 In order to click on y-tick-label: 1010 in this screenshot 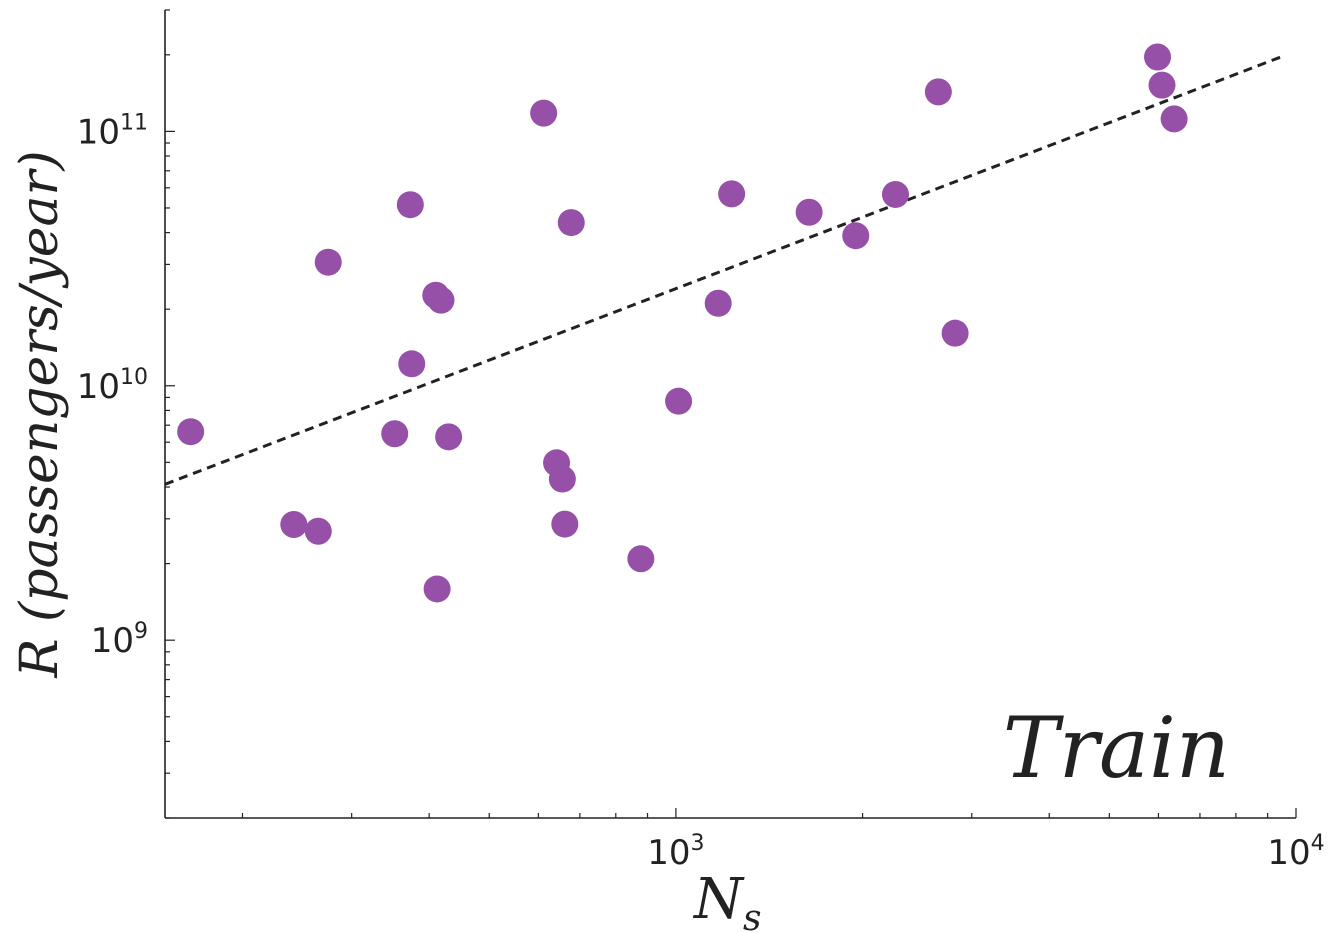, I will do `click(112, 386)`.